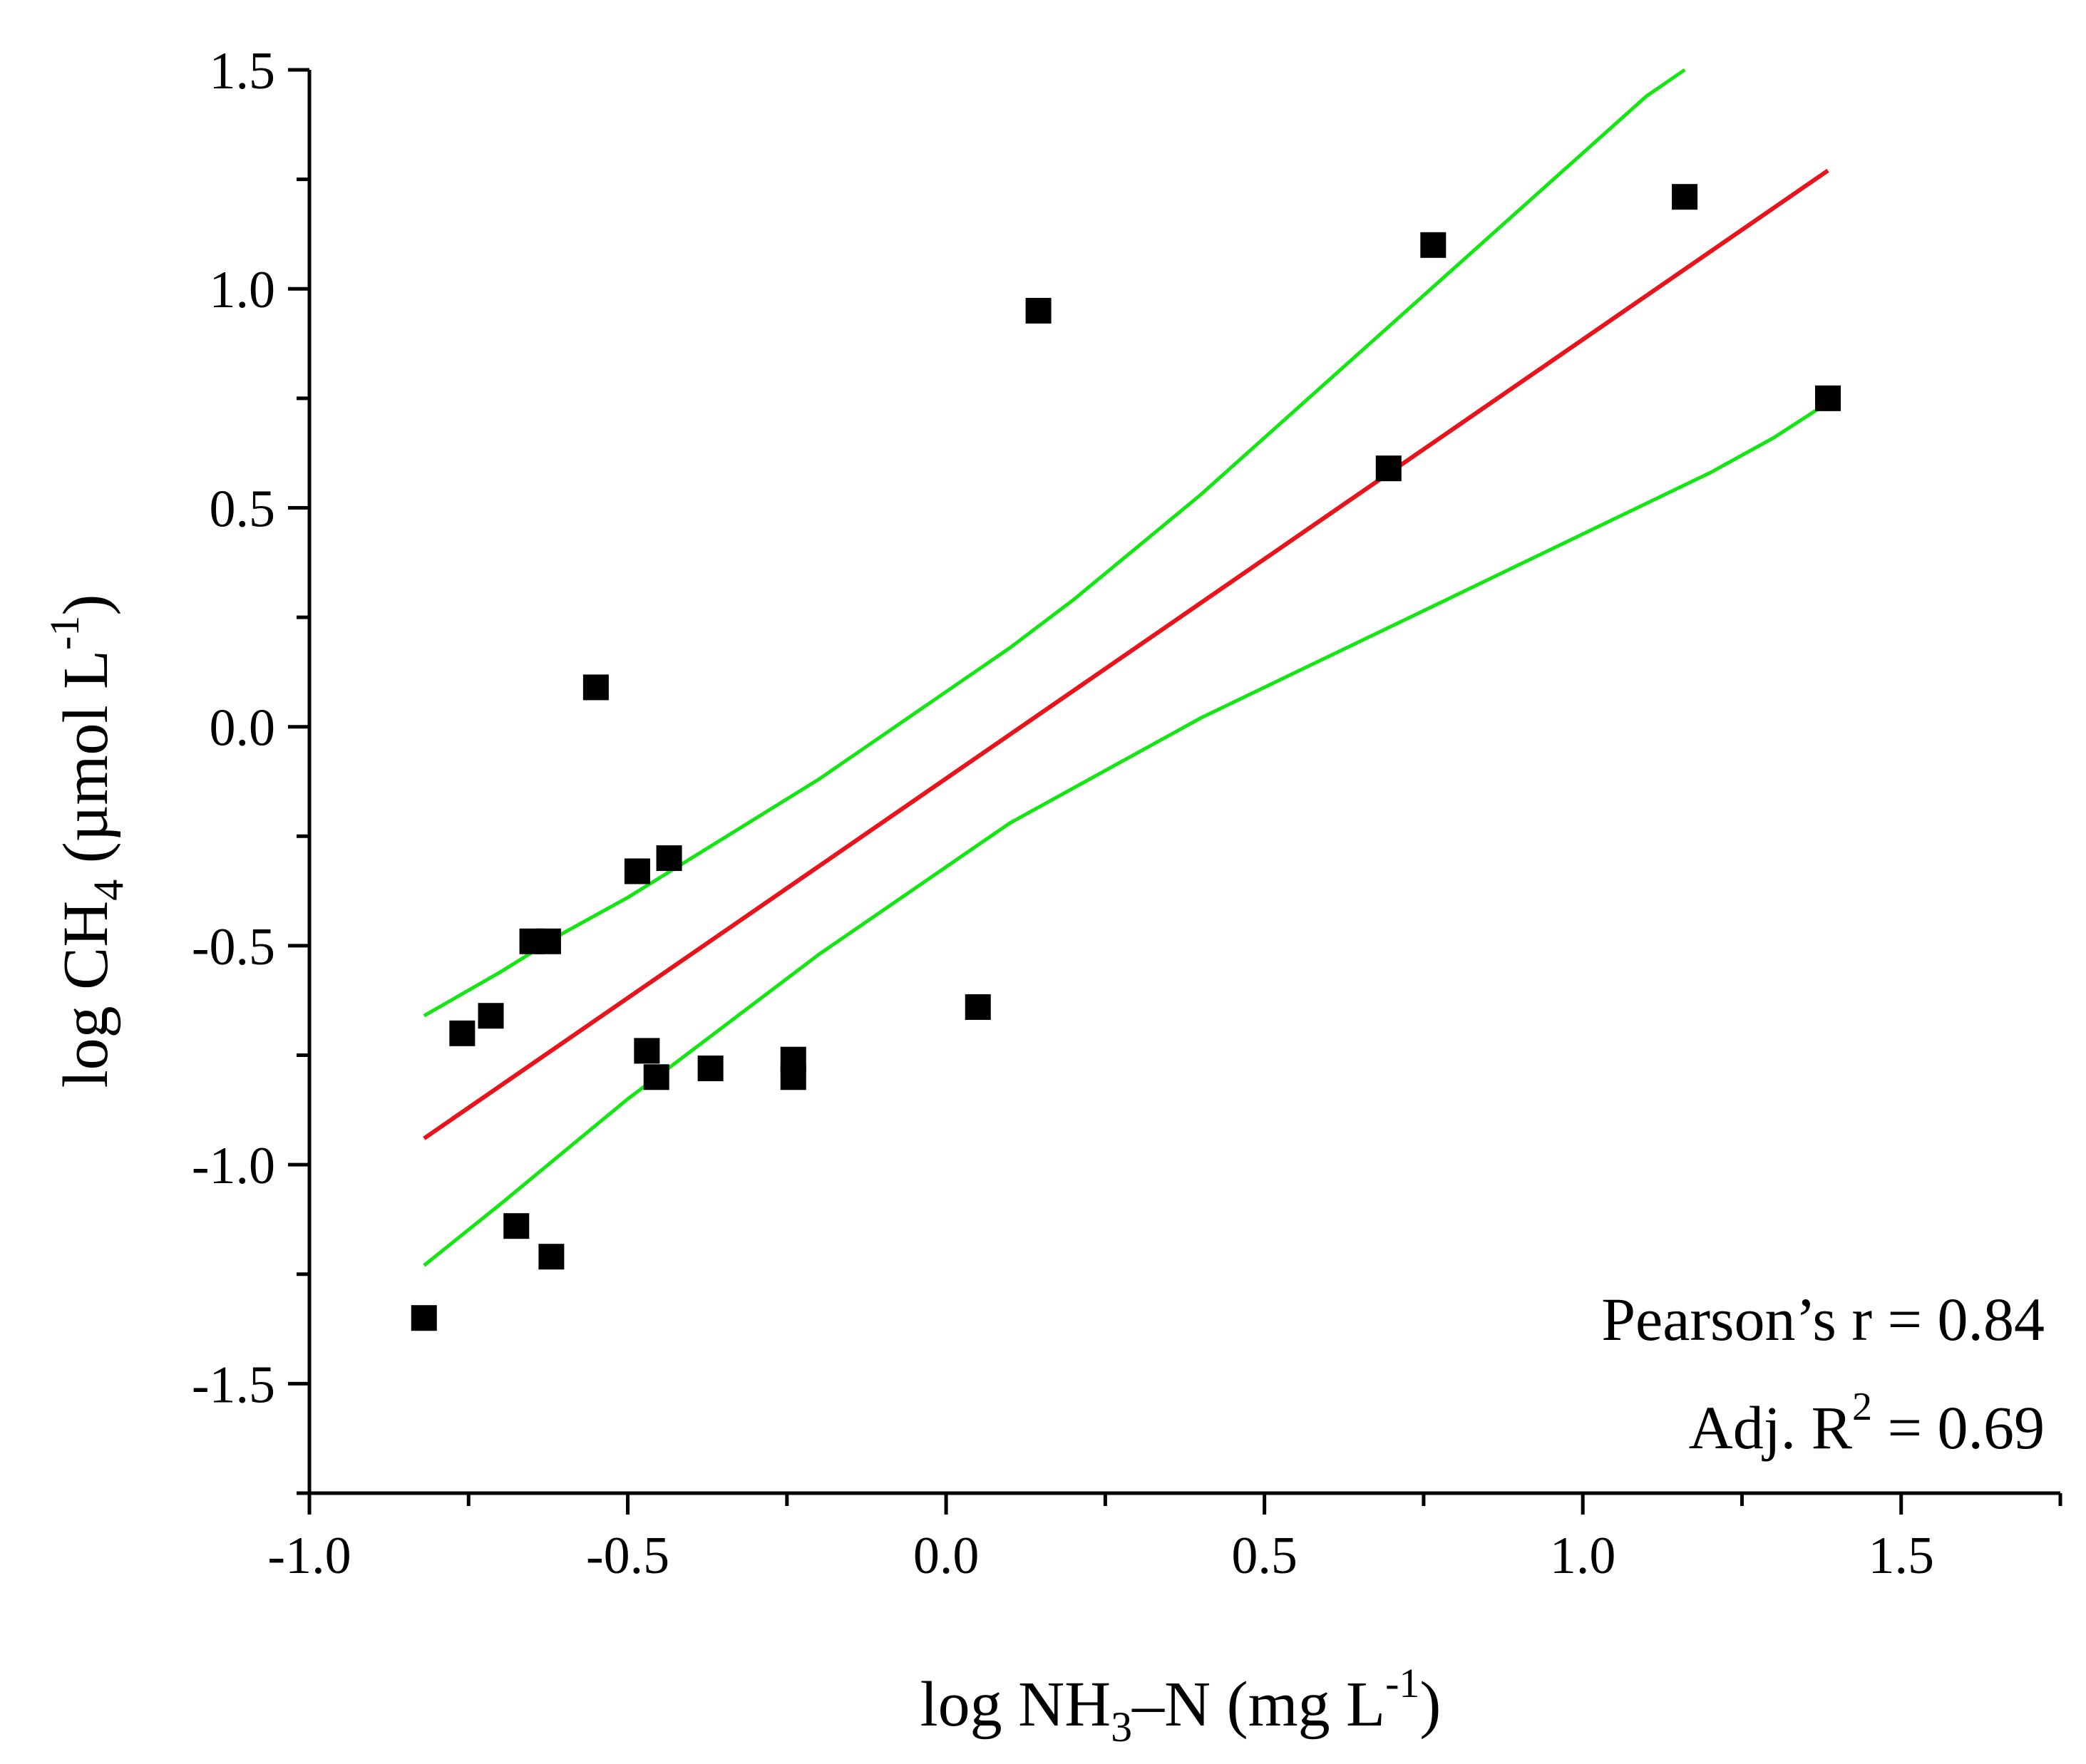  Describe the element at coordinates (243, 290) in the screenshot. I see `y-tick-label: 1.0` at that location.